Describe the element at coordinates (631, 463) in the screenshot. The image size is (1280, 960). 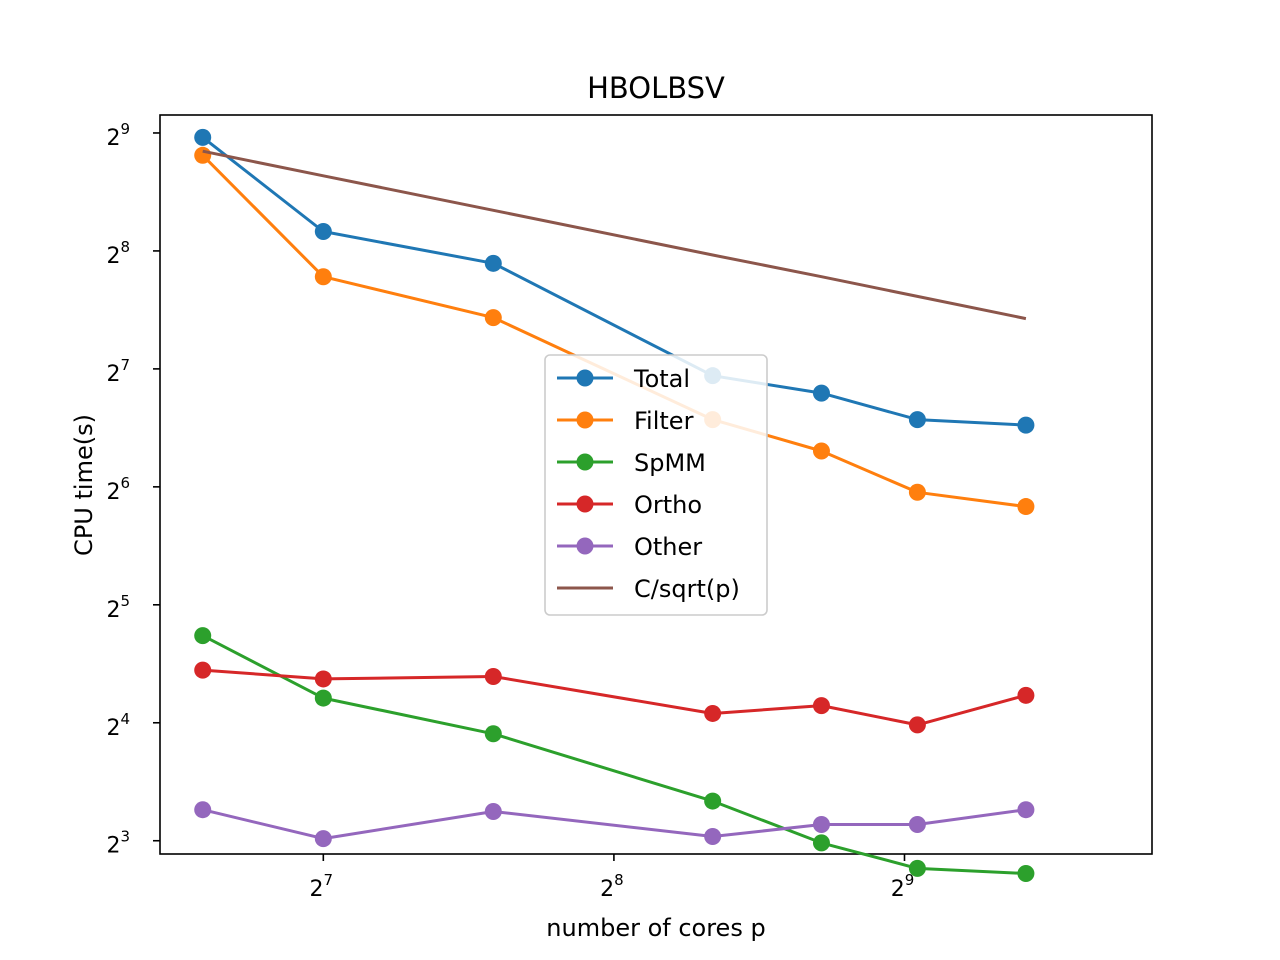
I see `legend-entry: SpMM` at that location.